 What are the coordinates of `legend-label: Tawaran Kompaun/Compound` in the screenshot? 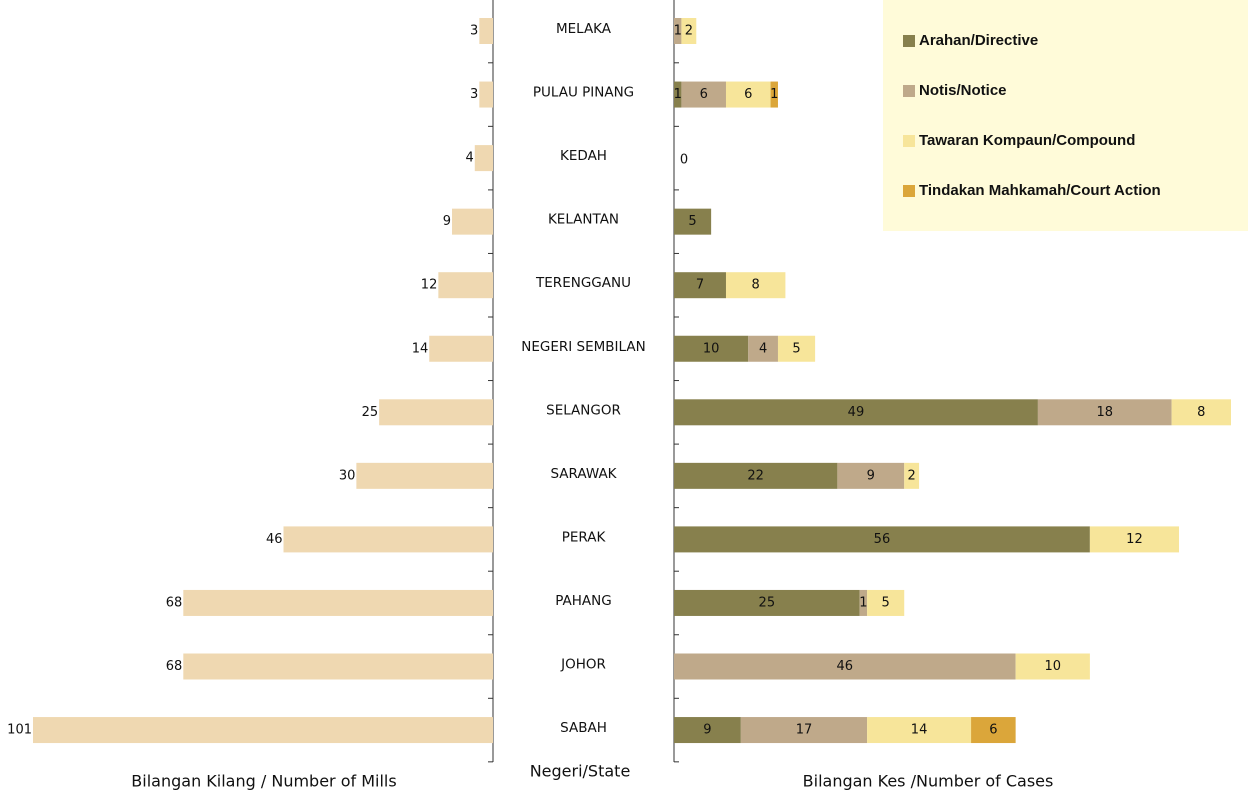 It's located at (1027, 140).